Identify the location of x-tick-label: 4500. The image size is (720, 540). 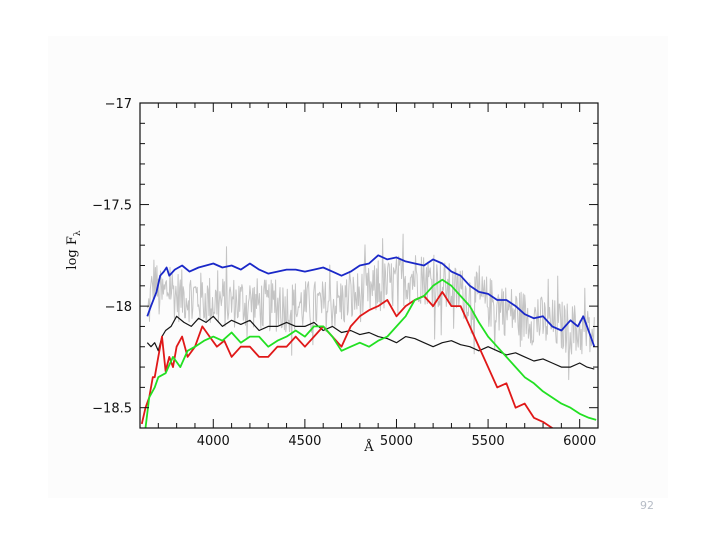
(304, 441).